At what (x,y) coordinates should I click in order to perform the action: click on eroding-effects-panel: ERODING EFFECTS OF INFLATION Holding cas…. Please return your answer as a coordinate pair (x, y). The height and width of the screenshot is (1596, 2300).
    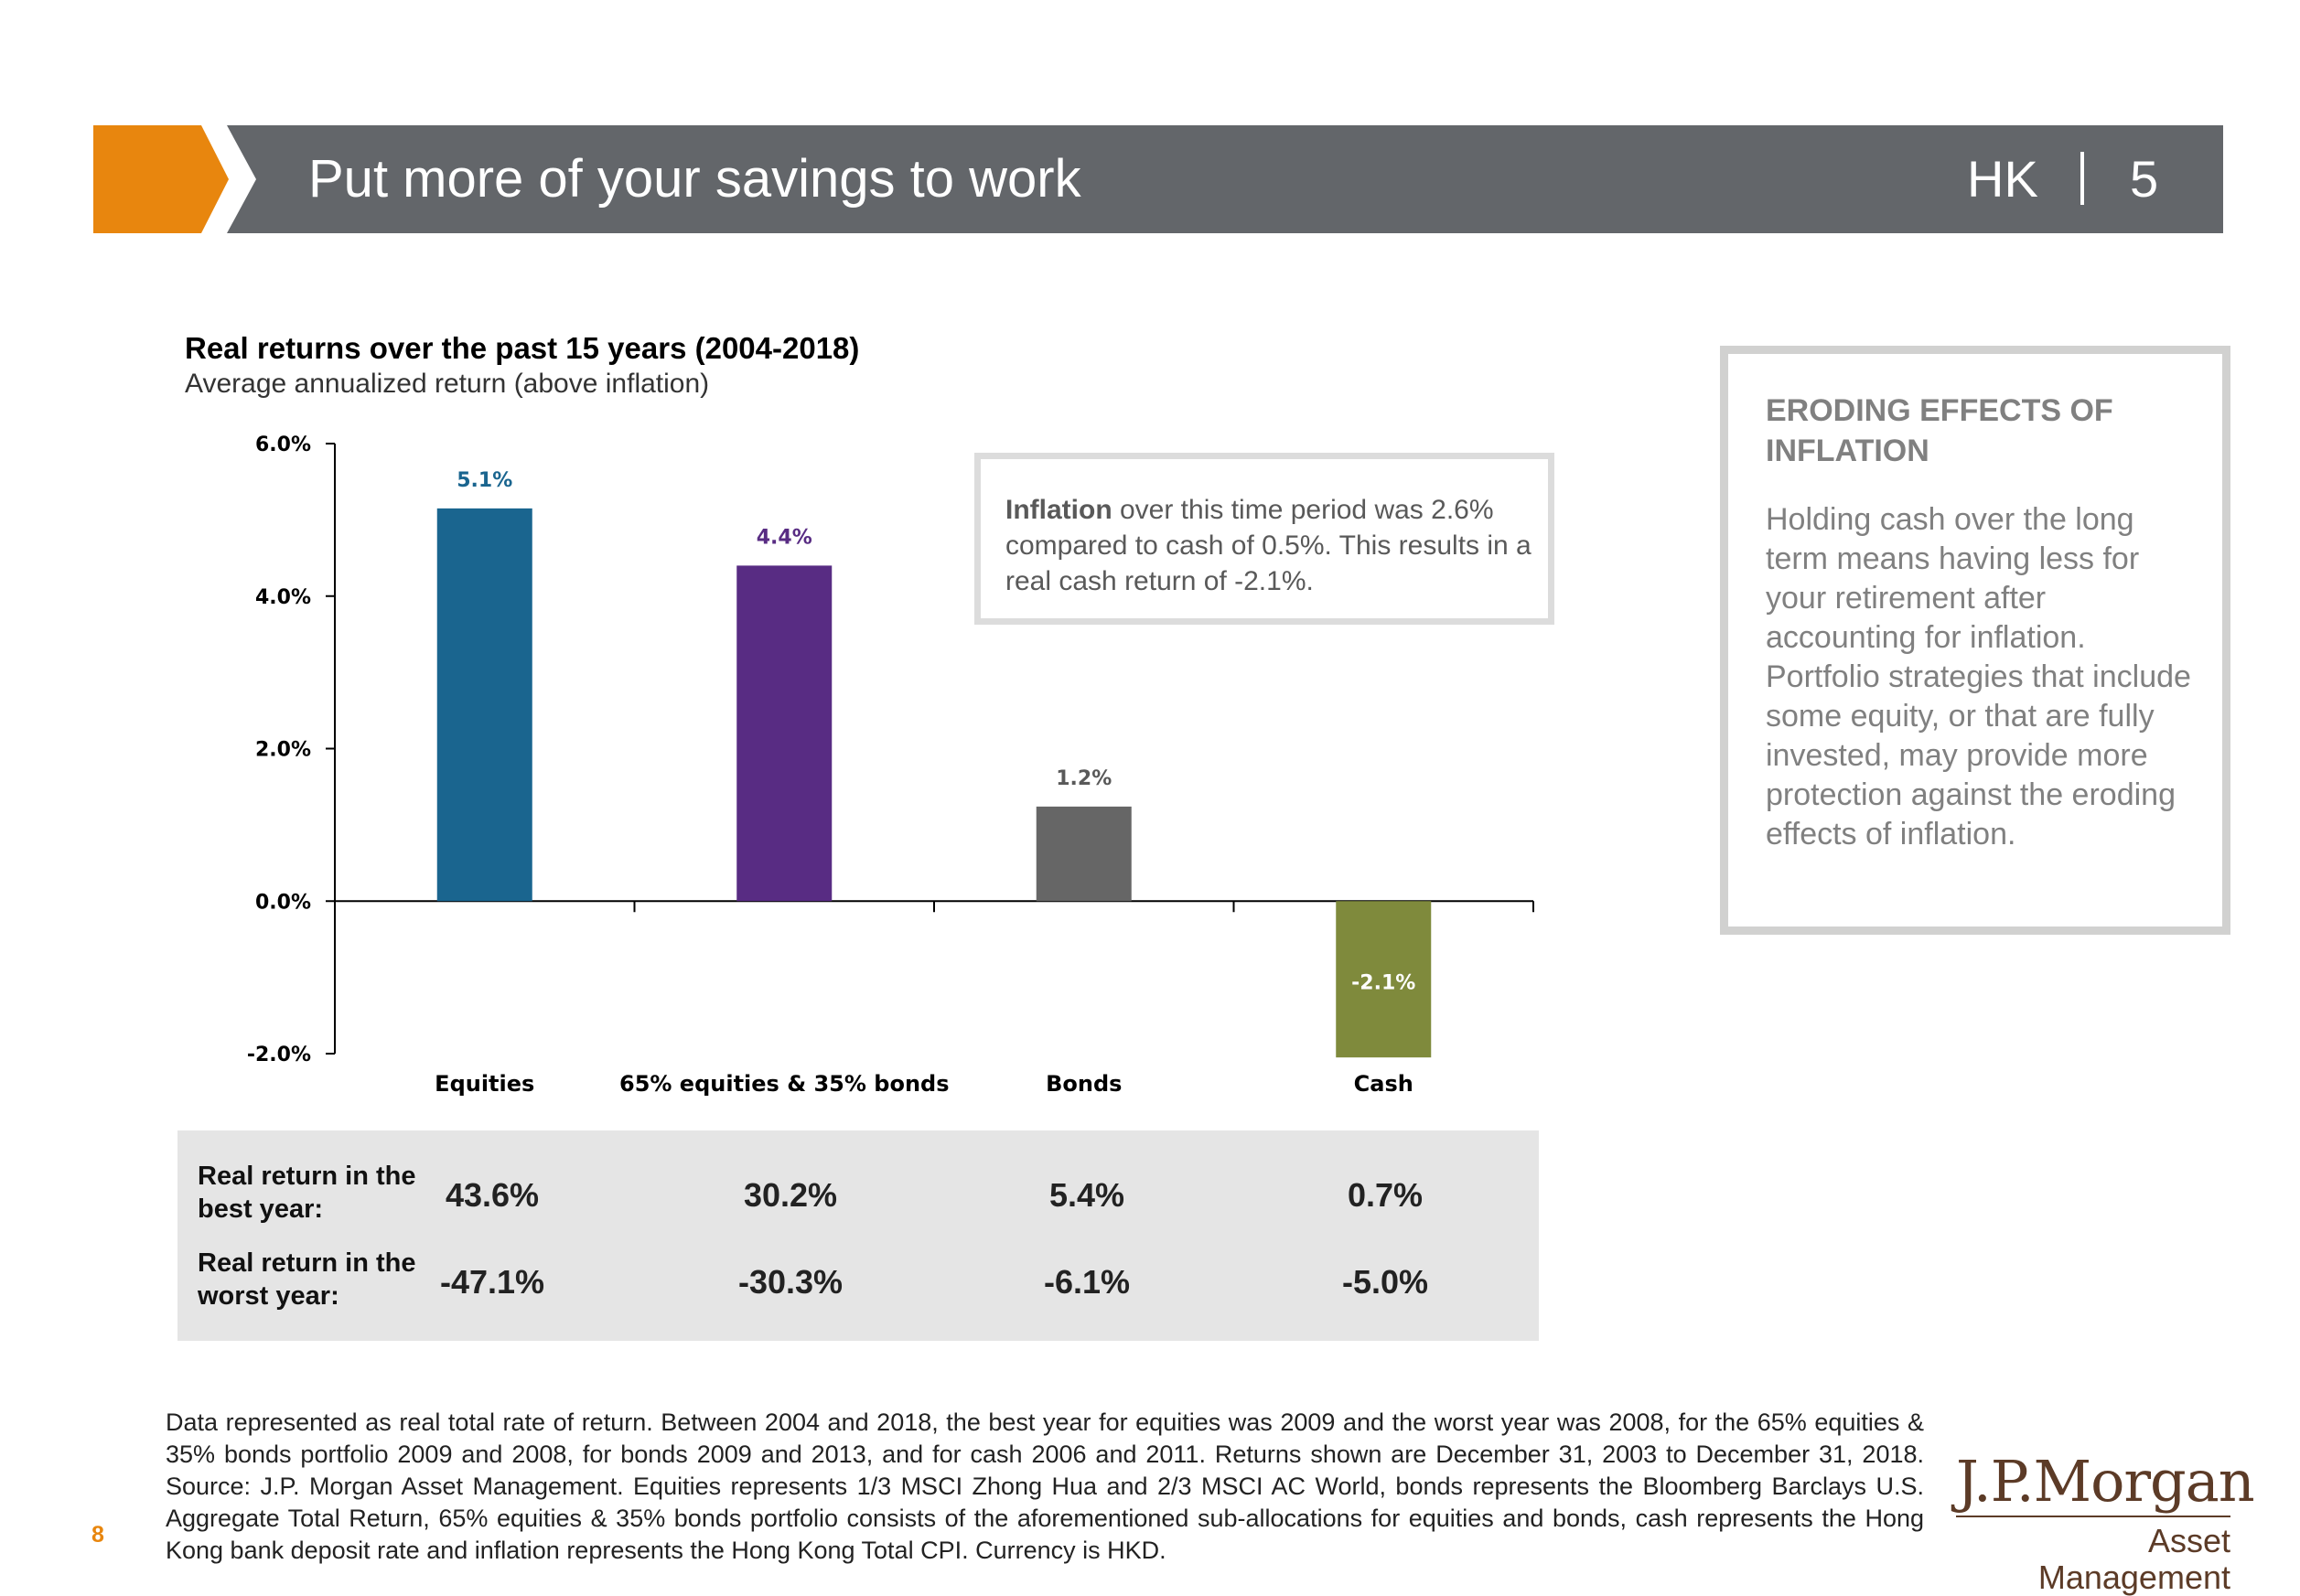
    Looking at the image, I should click on (1975, 640).